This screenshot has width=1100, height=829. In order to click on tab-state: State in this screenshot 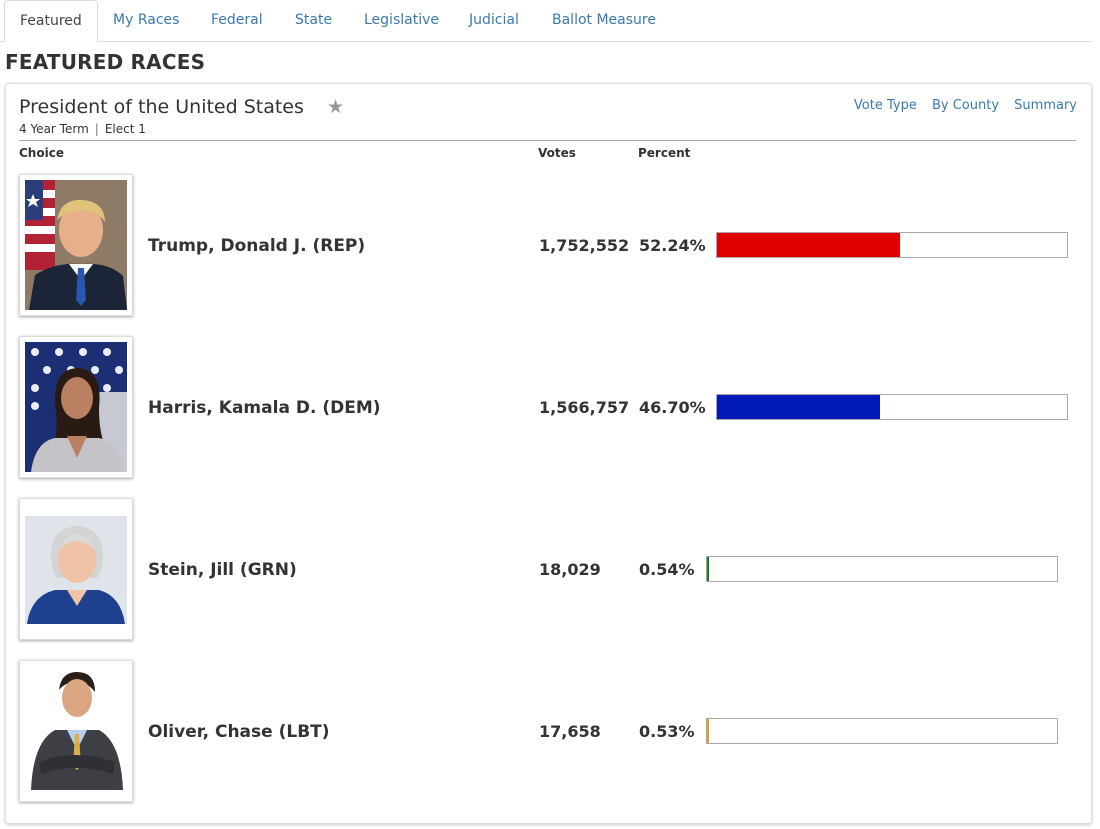, I will do `click(314, 20)`.